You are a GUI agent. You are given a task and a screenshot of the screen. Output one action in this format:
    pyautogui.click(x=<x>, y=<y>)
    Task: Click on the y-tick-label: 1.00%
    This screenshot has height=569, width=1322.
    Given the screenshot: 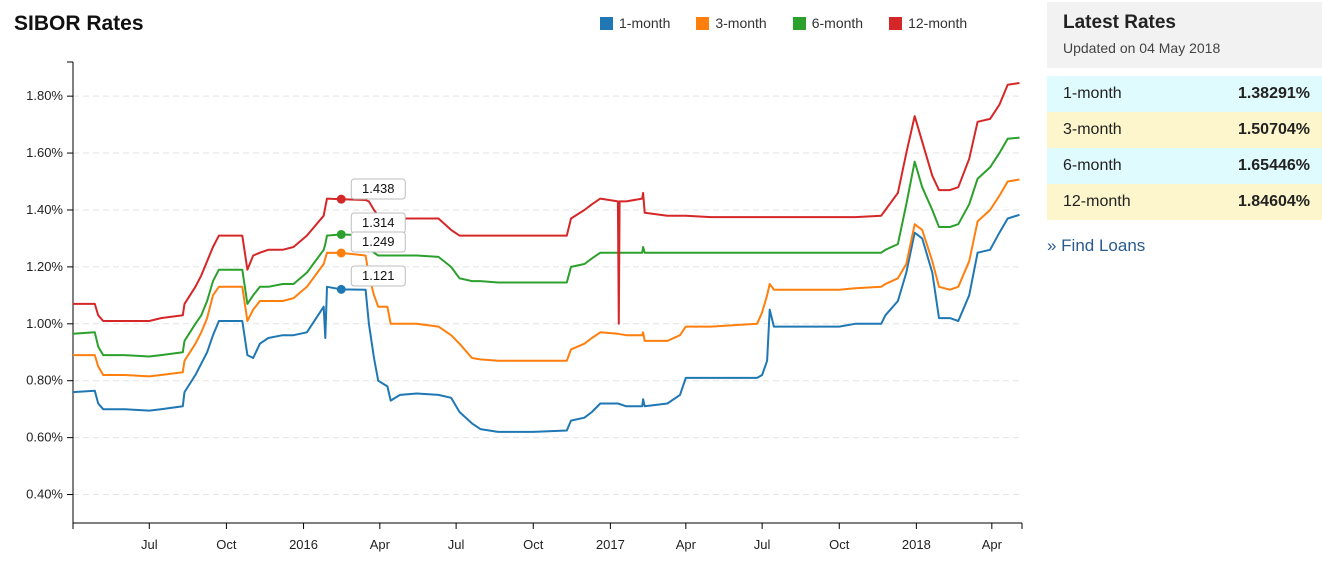 What is the action you would take?
    pyautogui.click(x=44, y=323)
    